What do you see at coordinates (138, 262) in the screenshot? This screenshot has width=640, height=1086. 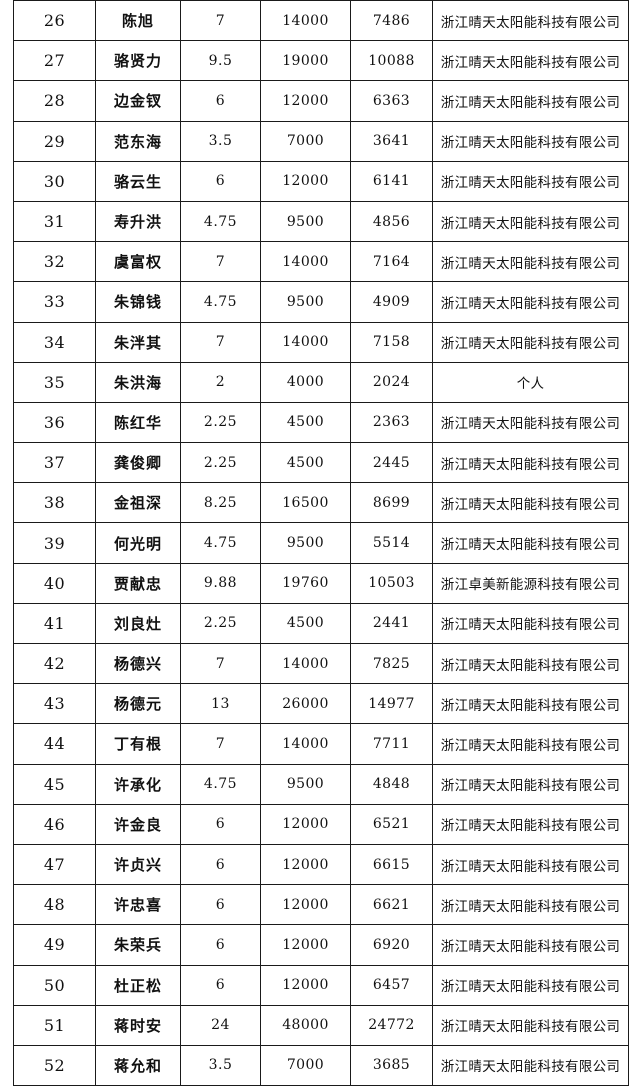 I see `cell-person-name: 虞富权` at bounding box center [138, 262].